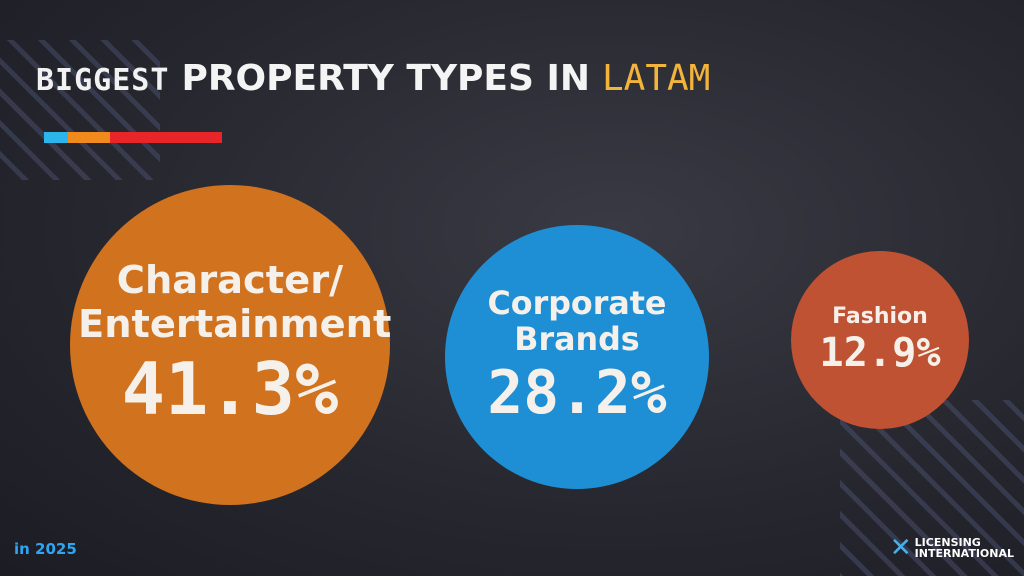 The height and width of the screenshot is (576, 1024). Describe the element at coordinates (234, 302) in the screenshot. I see `bubble-label: Character/ Entertainment` at that location.